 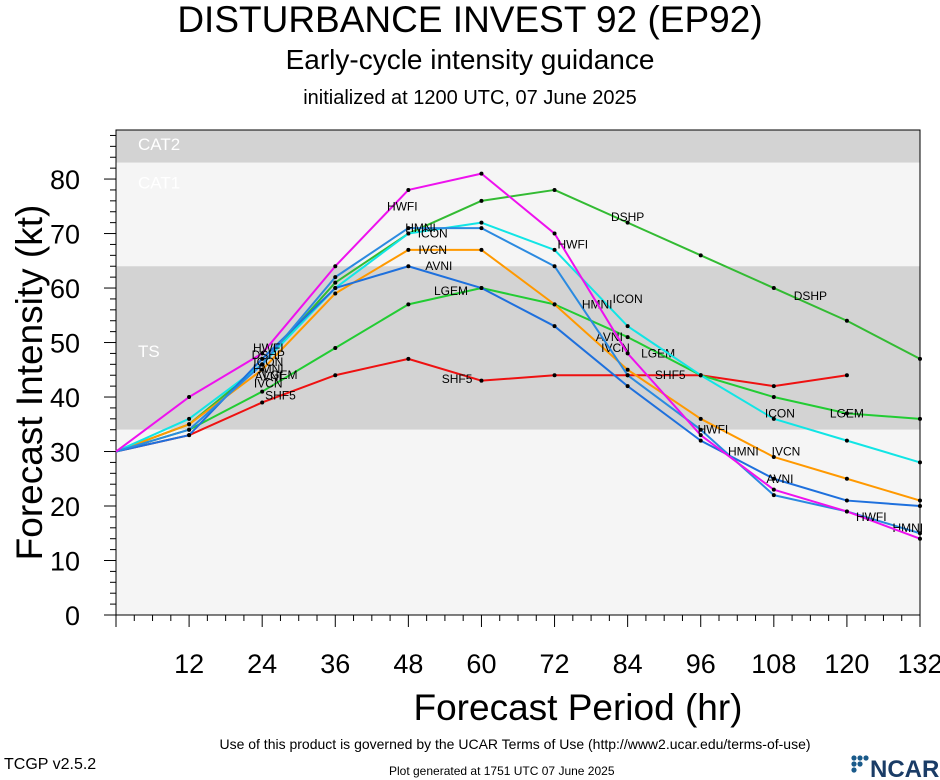 I want to click on y-tick-label: 10, so click(x=65, y=562).